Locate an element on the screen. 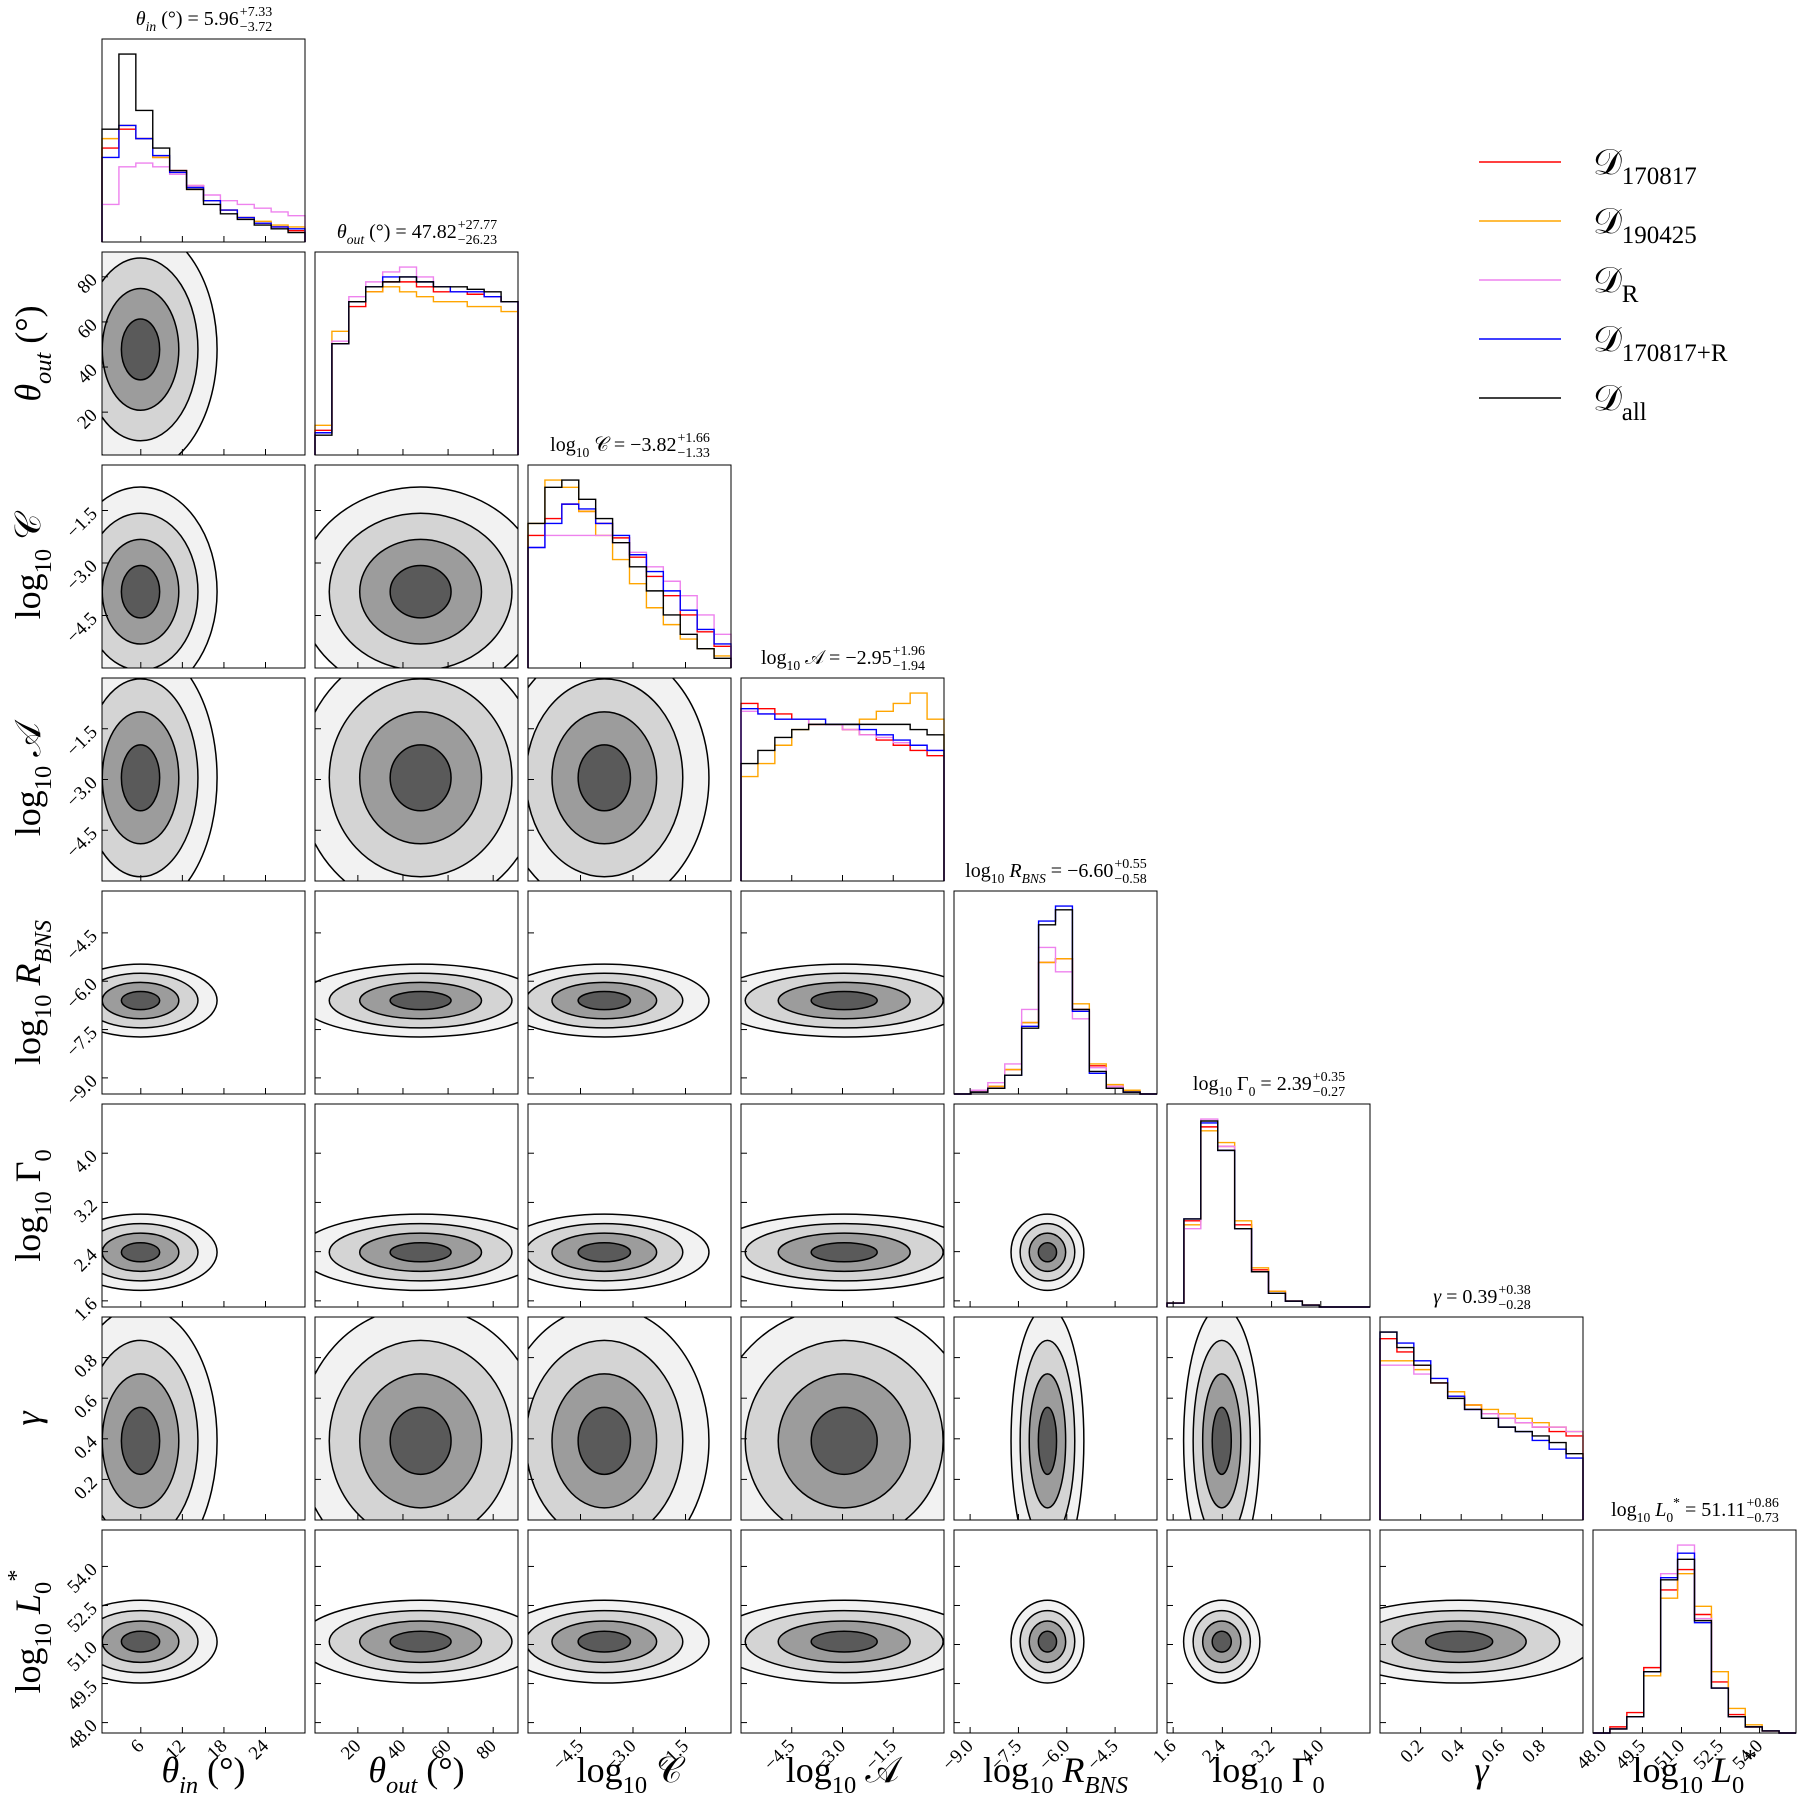 The width and height of the screenshot is (1809, 1809). x-tick-label: −4.5 is located at coordinates (1102, 1755).